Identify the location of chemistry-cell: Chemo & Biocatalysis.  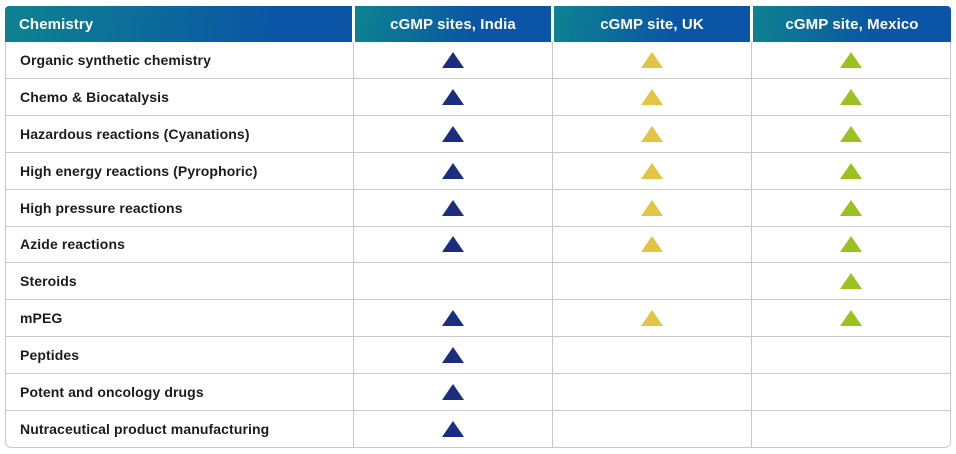
(179, 97).